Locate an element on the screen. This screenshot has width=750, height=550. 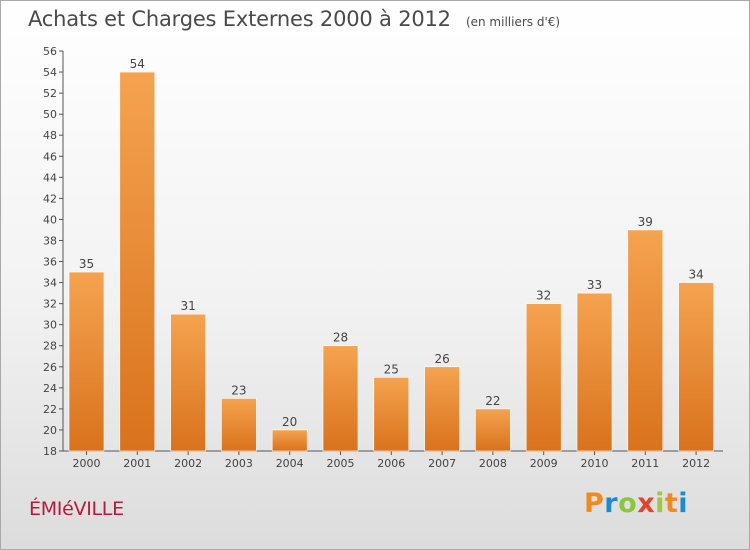
chart-title: Achats et Charges Externes 2000 à 2012 is located at coordinates (239, 19).